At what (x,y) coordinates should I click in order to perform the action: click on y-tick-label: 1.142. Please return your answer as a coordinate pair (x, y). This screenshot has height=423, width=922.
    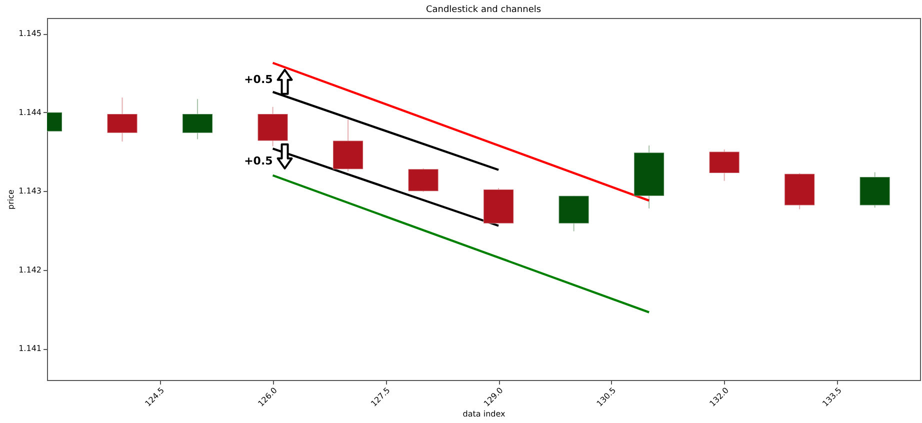
    Looking at the image, I should click on (30, 269).